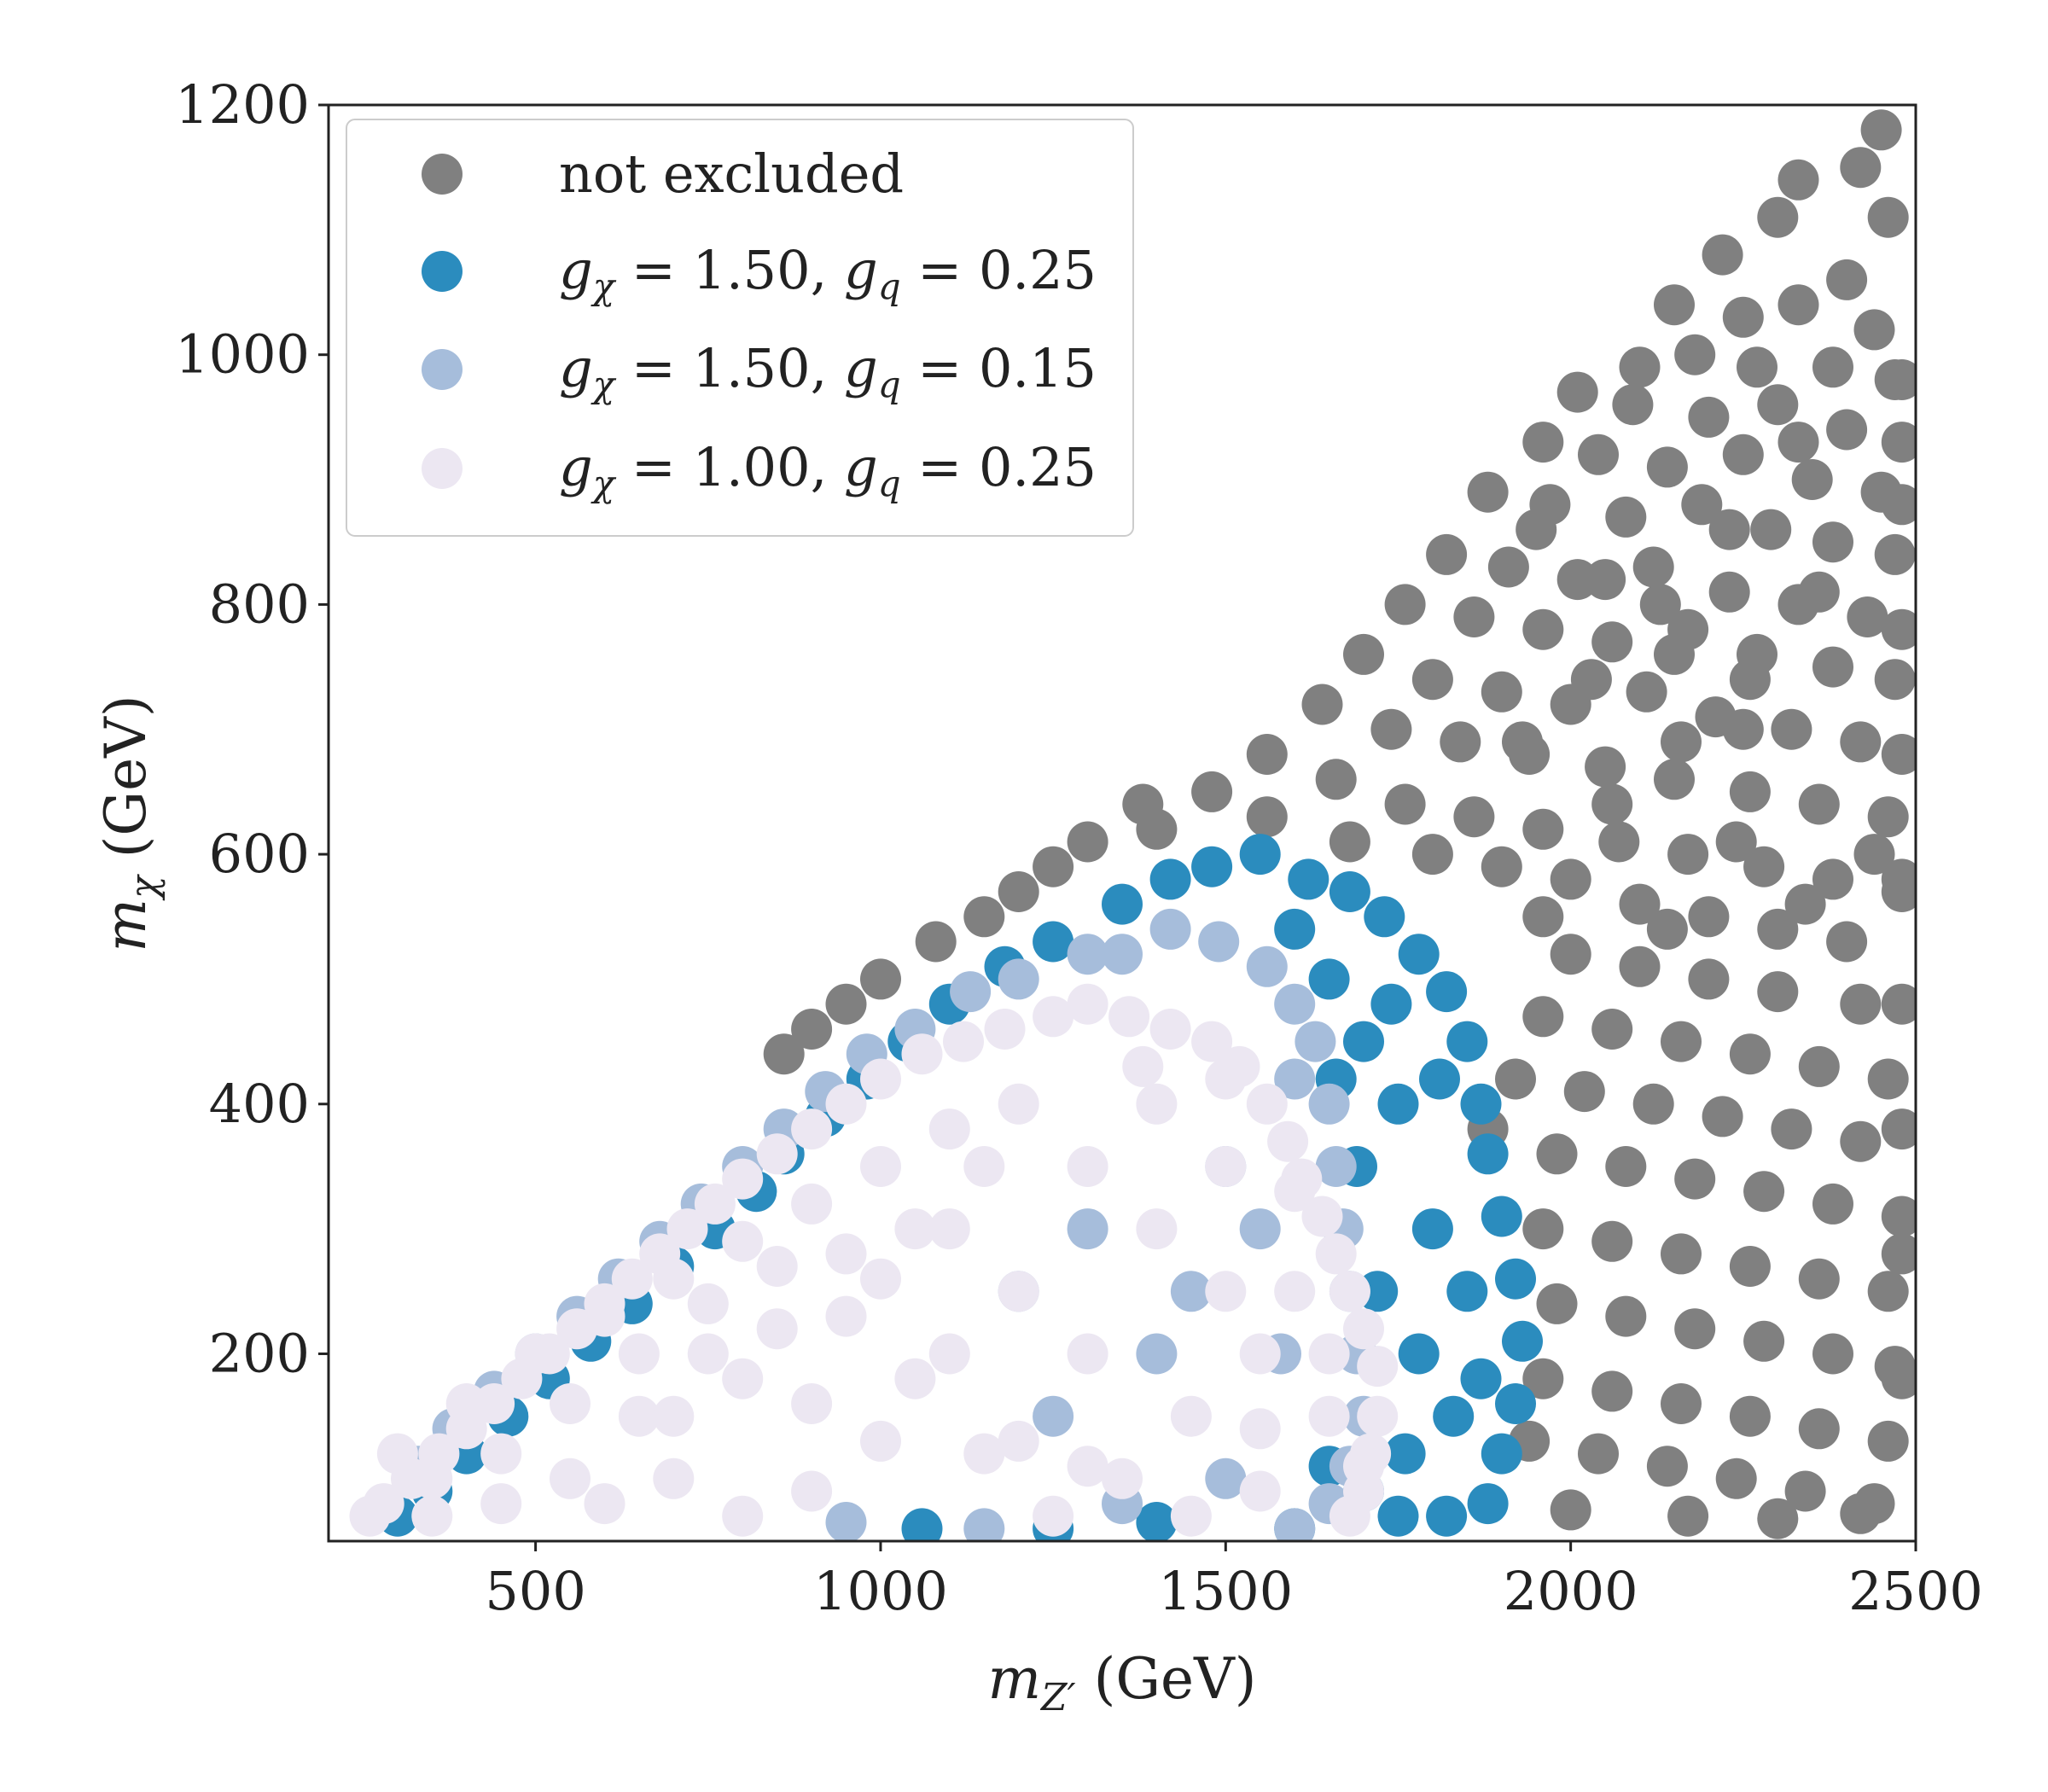 This screenshot has width=2048, height=1792. Describe the element at coordinates (259, 854) in the screenshot. I see `y-tick-label: 600` at that location.